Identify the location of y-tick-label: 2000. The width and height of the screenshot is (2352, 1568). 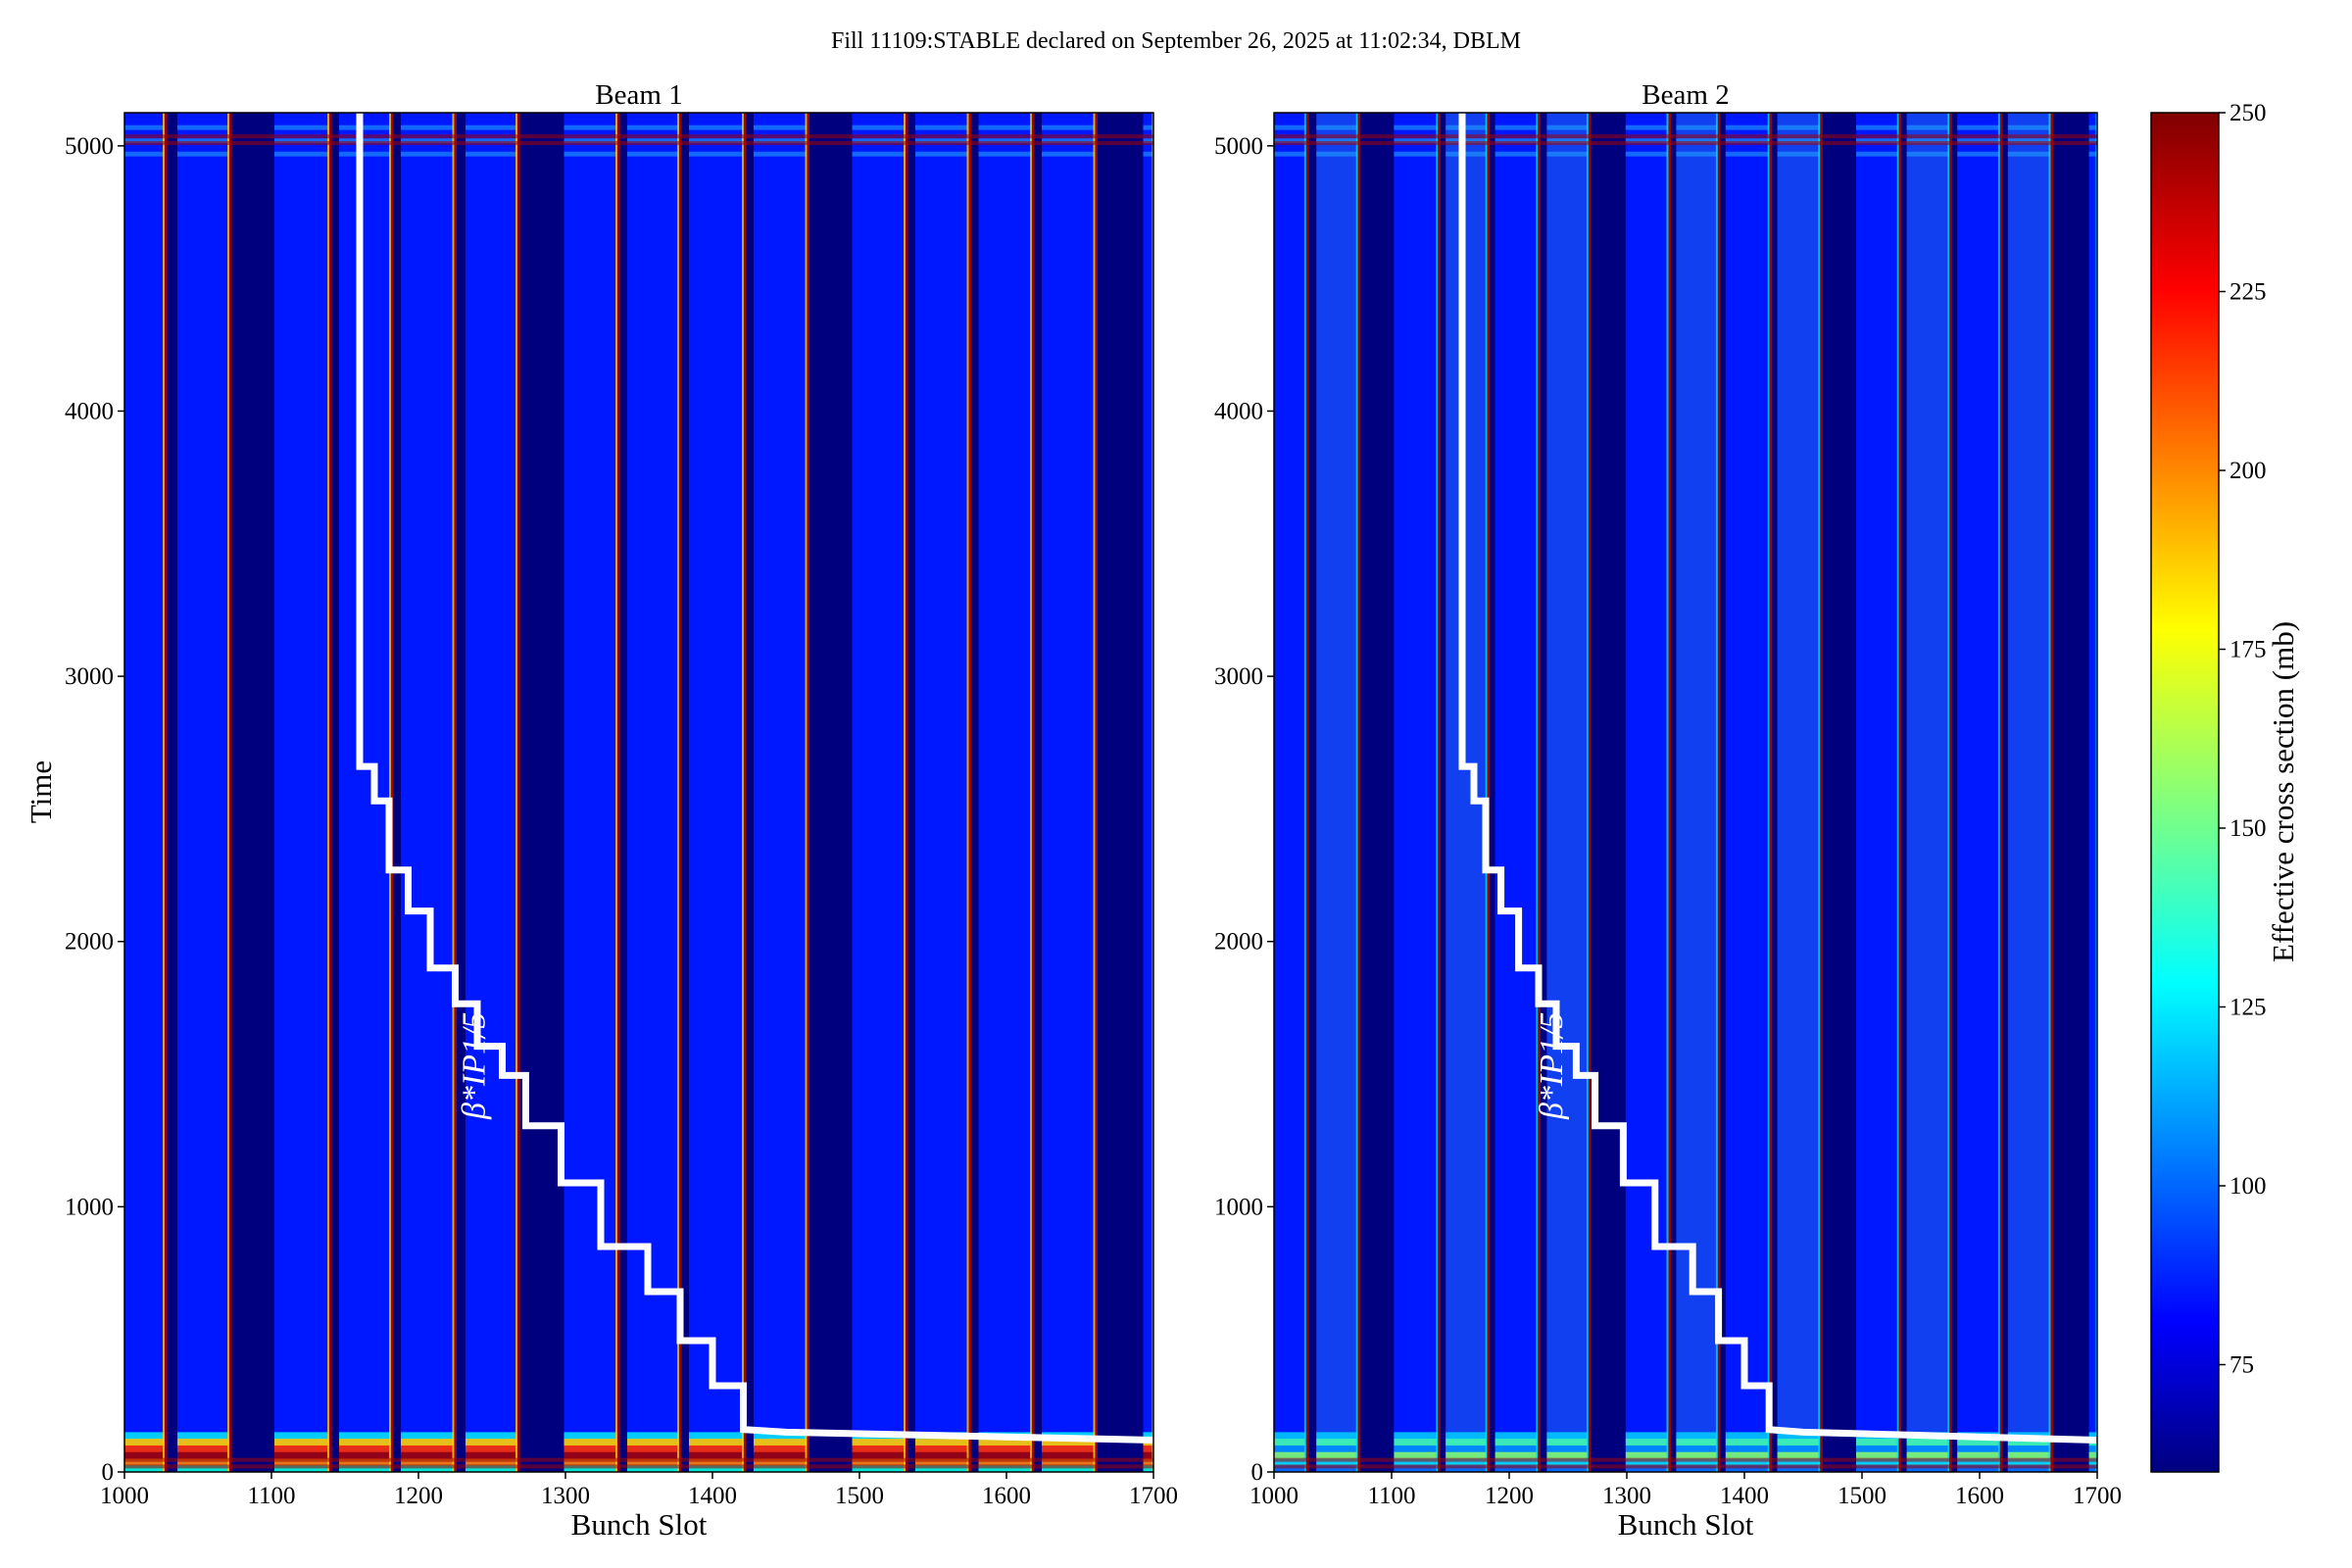
(1238, 942).